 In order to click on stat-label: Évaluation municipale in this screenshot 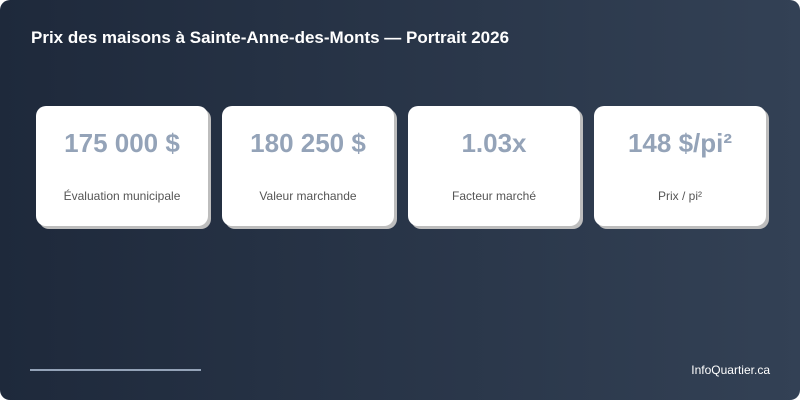, I will do `click(122, 196)`.